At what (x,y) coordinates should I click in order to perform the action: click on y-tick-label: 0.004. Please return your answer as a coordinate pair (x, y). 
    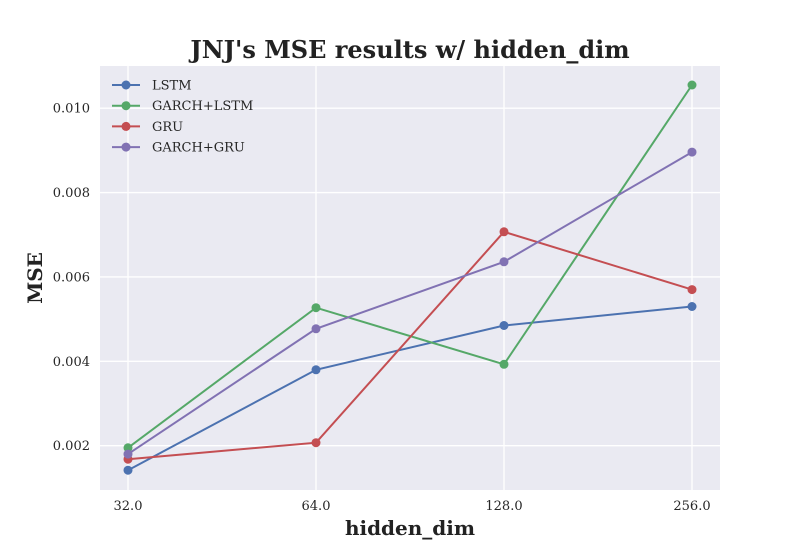
    Looking at the image, I should click on (71, 362).